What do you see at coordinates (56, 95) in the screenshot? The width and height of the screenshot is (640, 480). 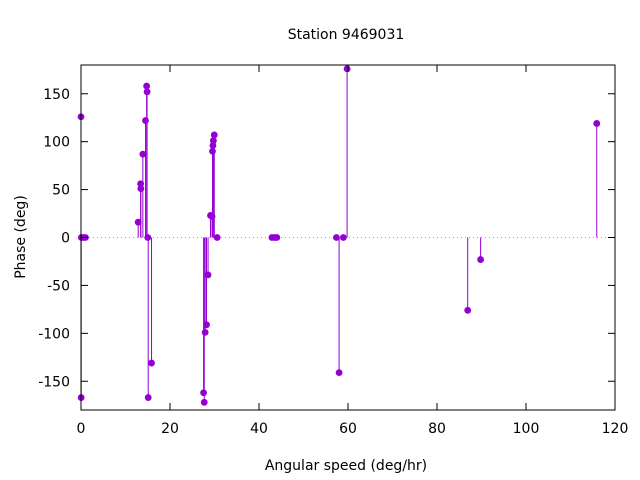 I see `y-tick-label: 150` at bounding box center [56, 95].